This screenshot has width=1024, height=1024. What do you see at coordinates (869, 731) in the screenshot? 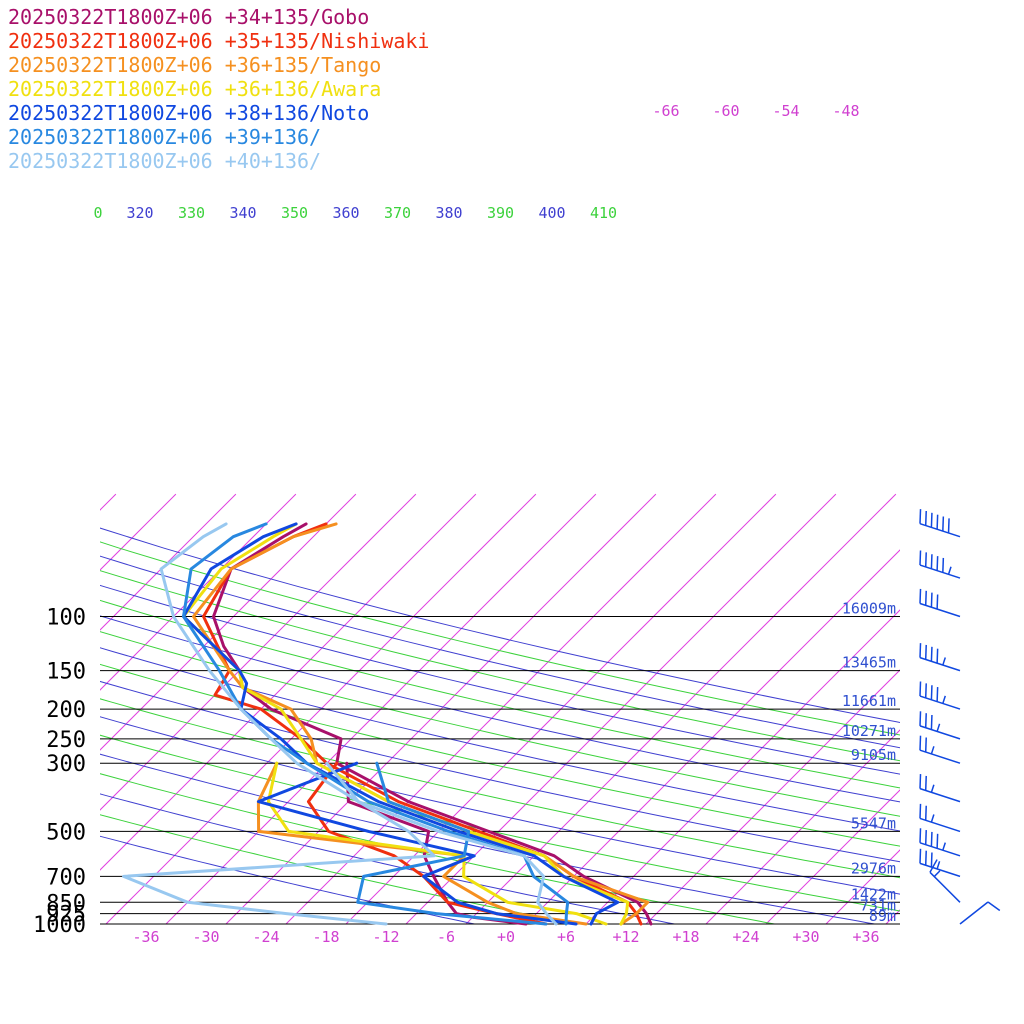
I see `height-label: 10271m` at bounding box center [869, 731].